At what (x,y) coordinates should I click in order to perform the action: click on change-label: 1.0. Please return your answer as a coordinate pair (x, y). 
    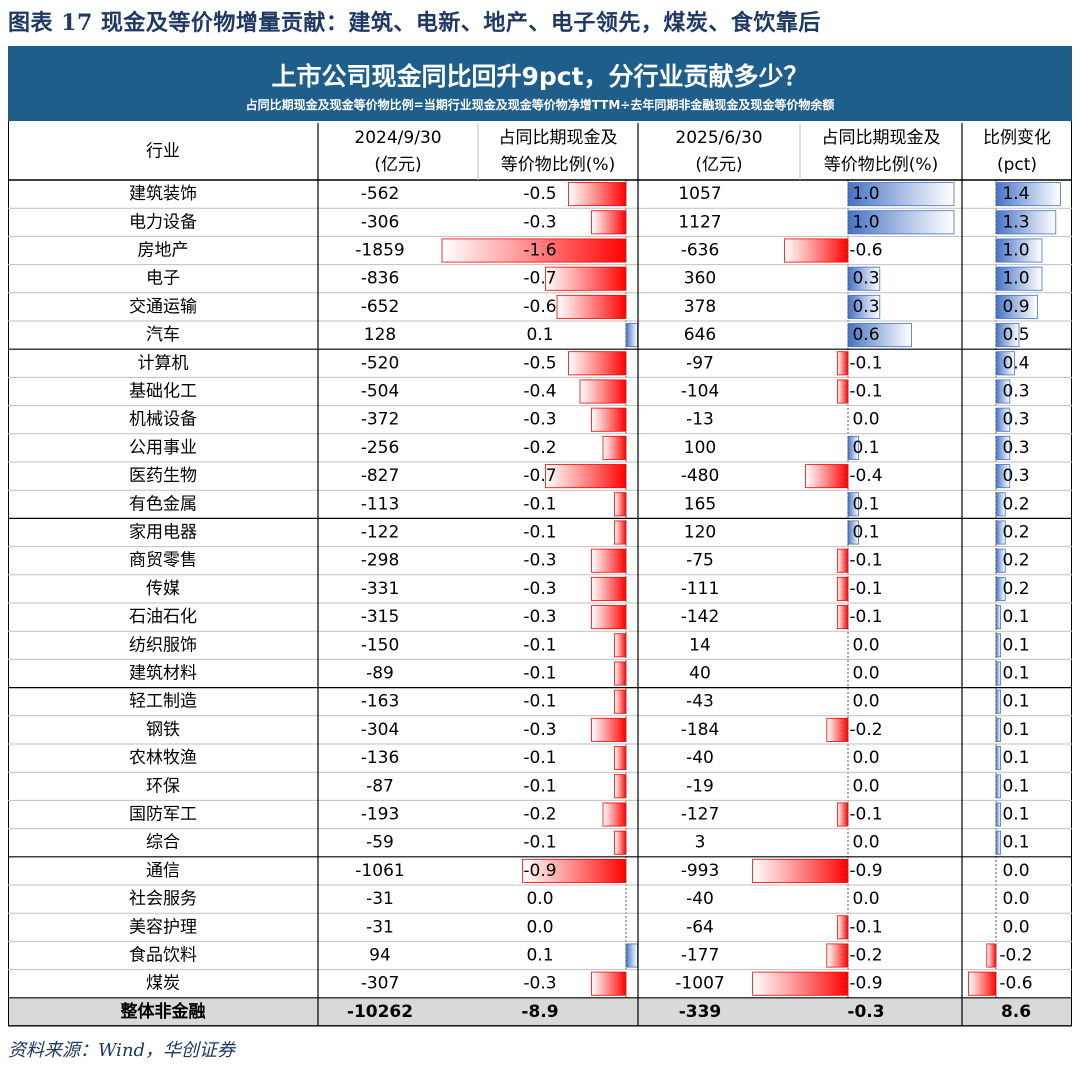
    Looking at the image, I should click on (1015, 279).